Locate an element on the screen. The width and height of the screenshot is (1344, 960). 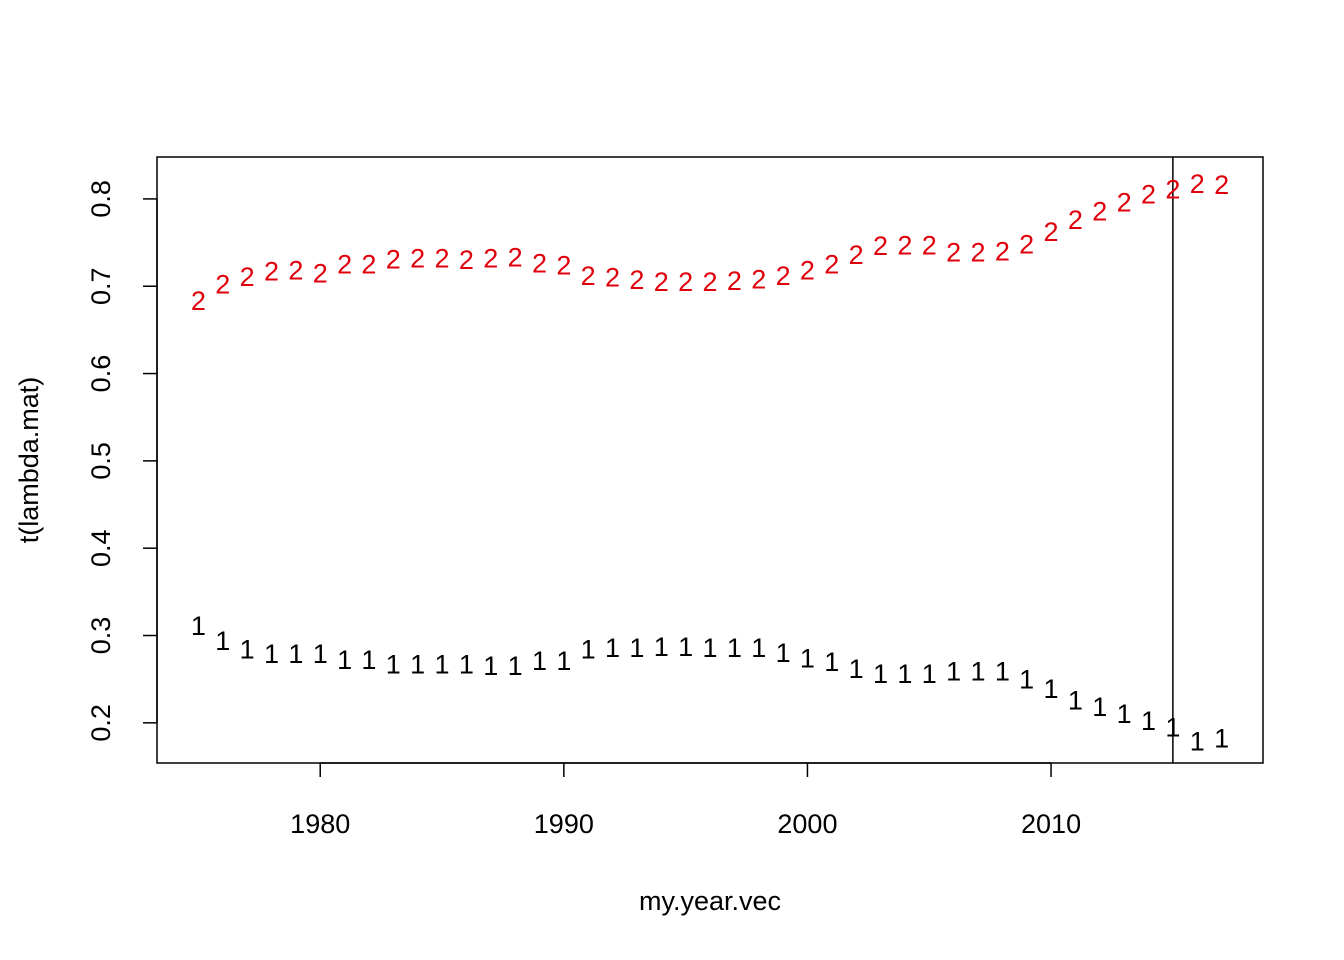
x-tick-label: 2010 is located at coordinates (1051, 824).